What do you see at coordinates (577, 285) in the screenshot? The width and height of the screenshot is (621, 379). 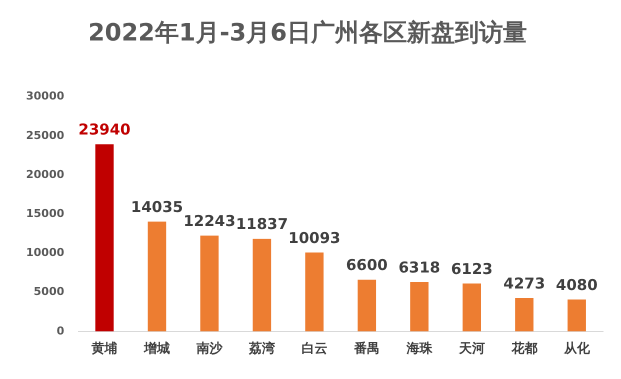 I see `data-label: 4080` at bounding box center [577, 285].